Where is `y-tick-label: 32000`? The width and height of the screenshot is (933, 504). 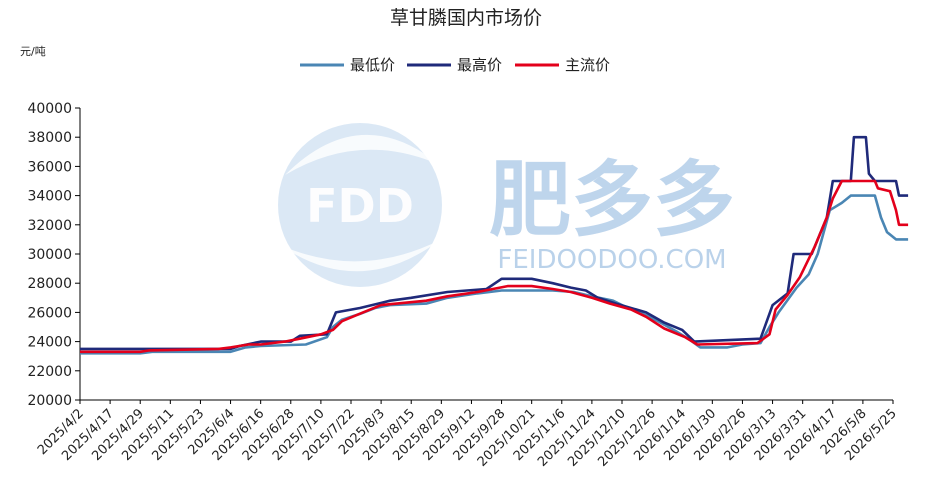
y-tick-label: 32000 is located at coordinates (49, 226).